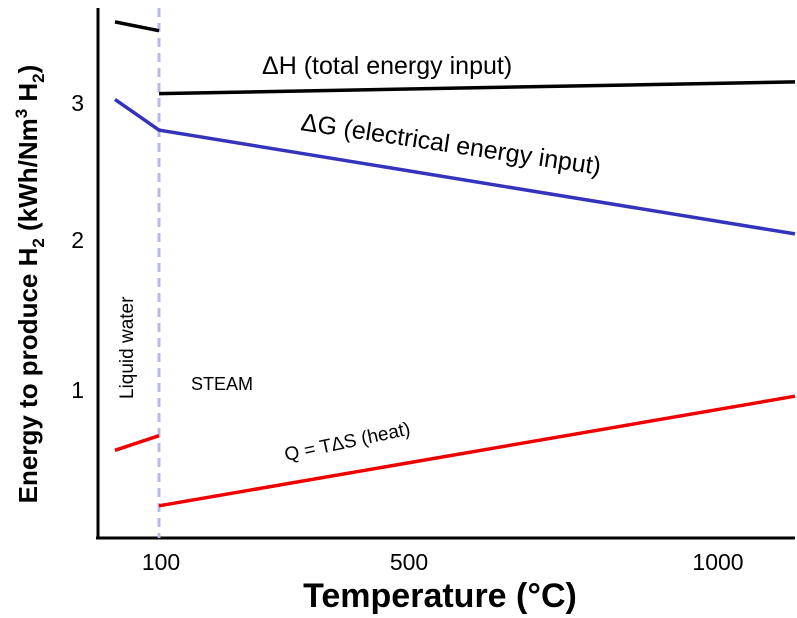  What do you see at coordinates (77, 240) in the screenshot?
I see `y-tick-label: 2` at bounding box center [77, 240].